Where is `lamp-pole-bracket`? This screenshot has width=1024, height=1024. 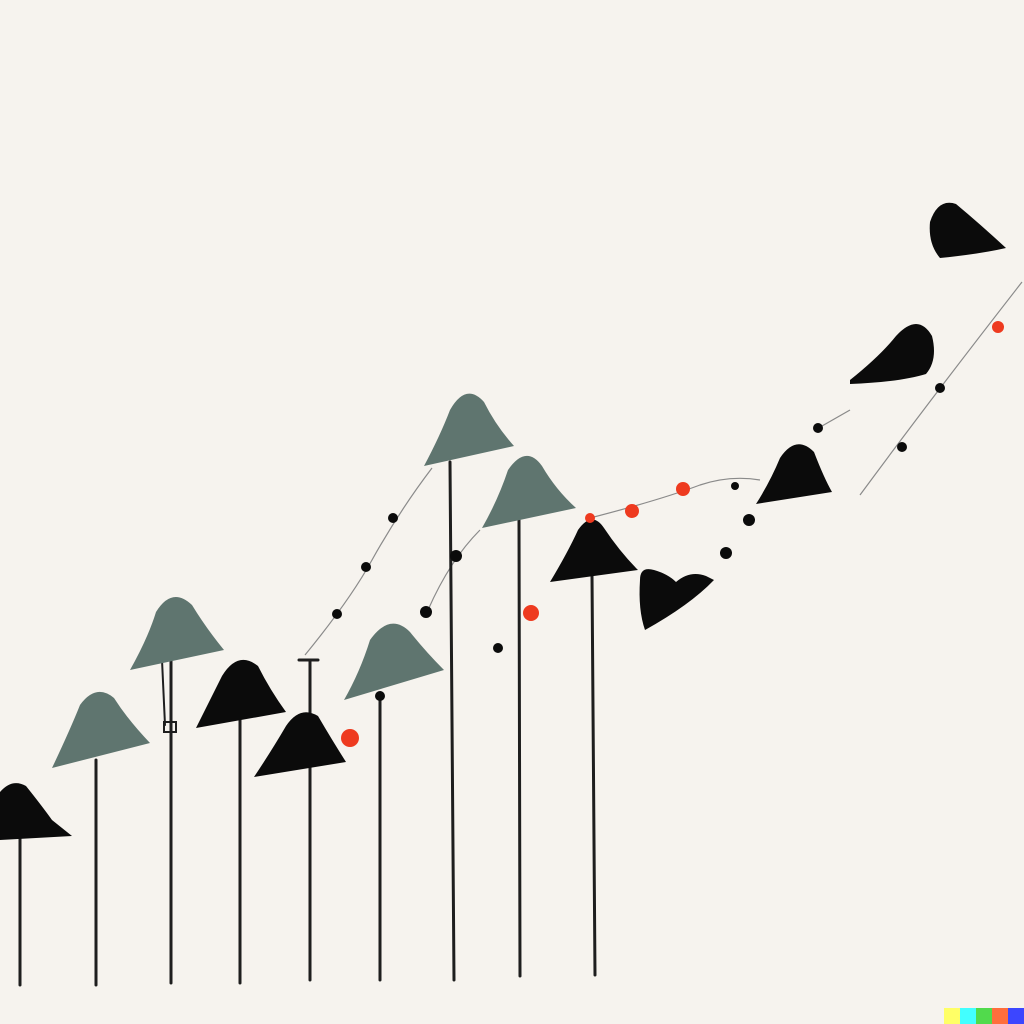 lamp-pole-bracket is located at coordinates (163, 692).